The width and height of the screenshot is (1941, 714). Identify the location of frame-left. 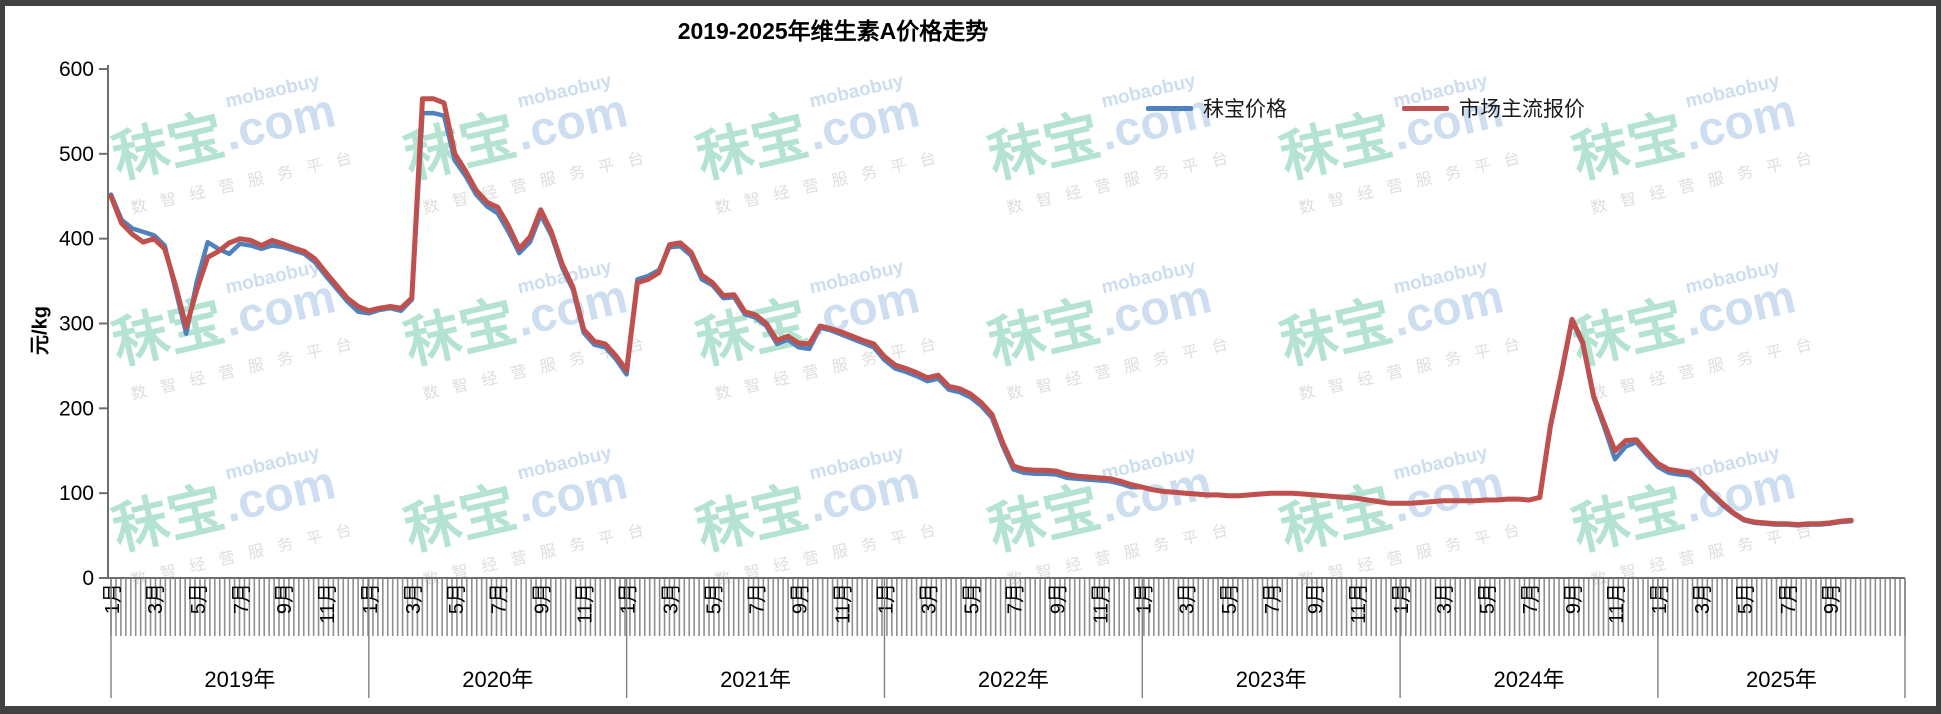
(2, 357).